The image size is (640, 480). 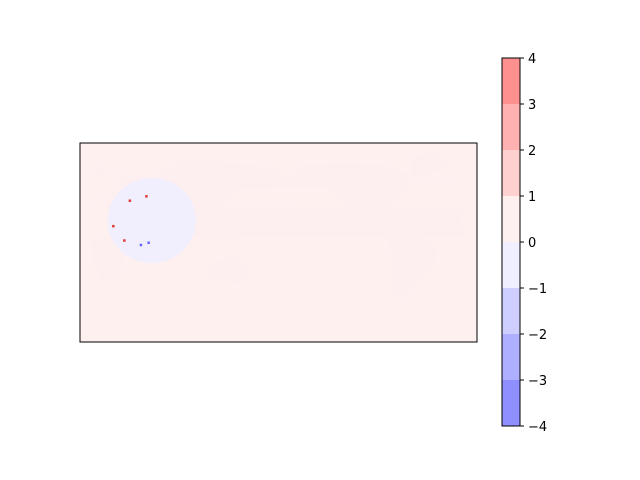 I want to click on colorbar-ticks: −4 −3 −2 −1 0 1 2 3 4, so click(x=533, y=243).